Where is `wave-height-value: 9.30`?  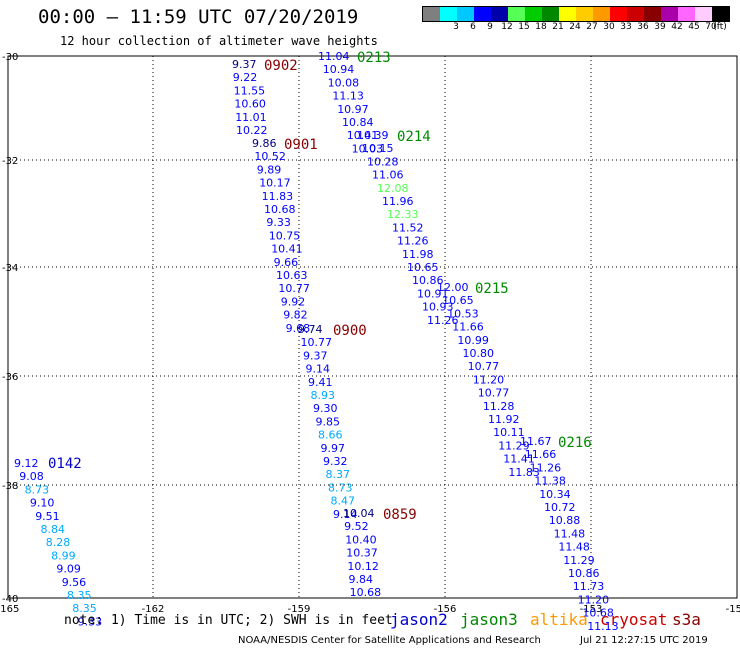 wave-height-value: 9.30 is located at coordinates (325, 408).